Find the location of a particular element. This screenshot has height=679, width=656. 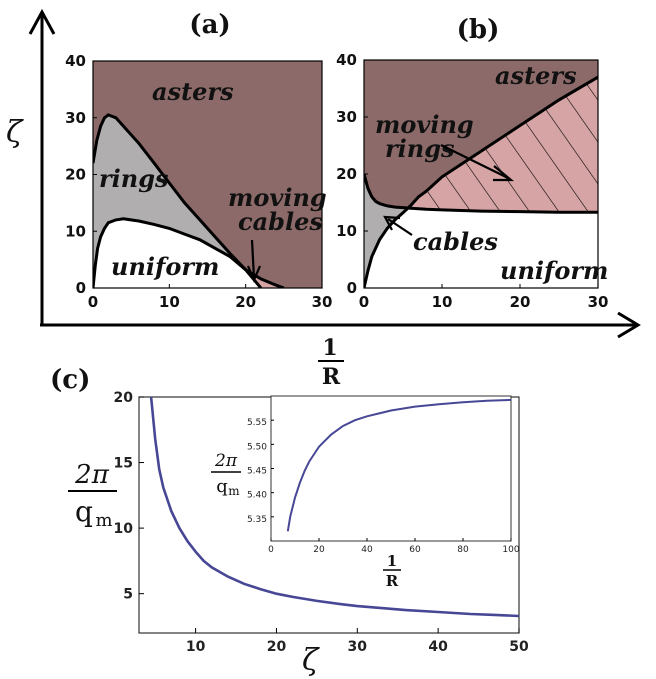

panel-b-label-asters: asters is located at coordinates (536, 75).